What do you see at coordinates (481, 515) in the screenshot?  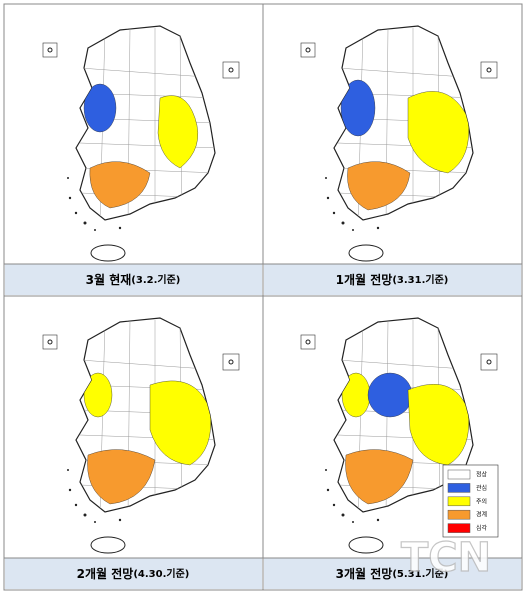 I see `legend-label: 경계` at bounding box center [481, 515].